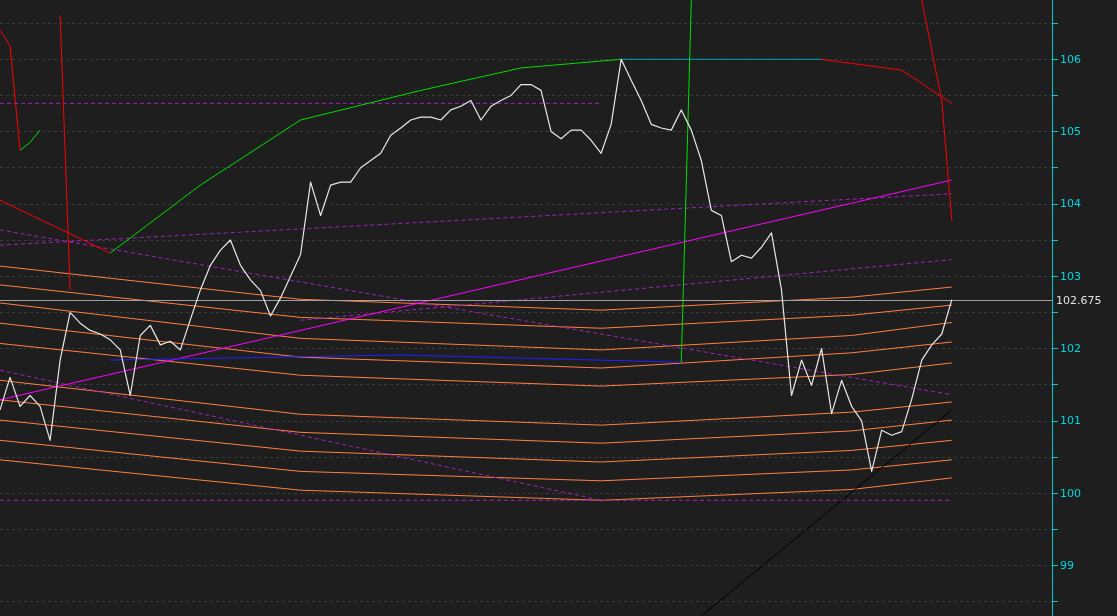 The width and height of the screenshot is (1117, 616). I want to click on y-tick-label: 103, so click(1070, 276).